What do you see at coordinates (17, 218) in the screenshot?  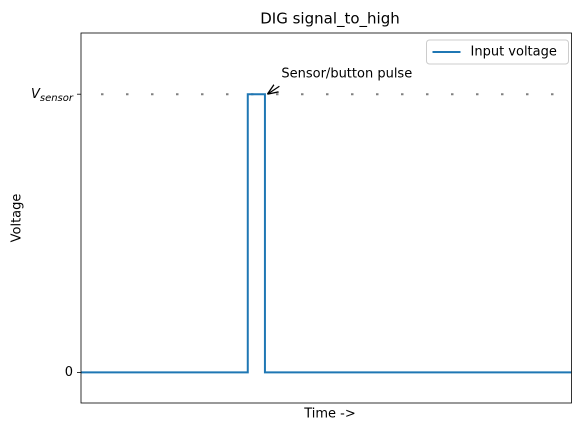 I see `y-axis-label: Voltage` at bounding box center [17, 218].